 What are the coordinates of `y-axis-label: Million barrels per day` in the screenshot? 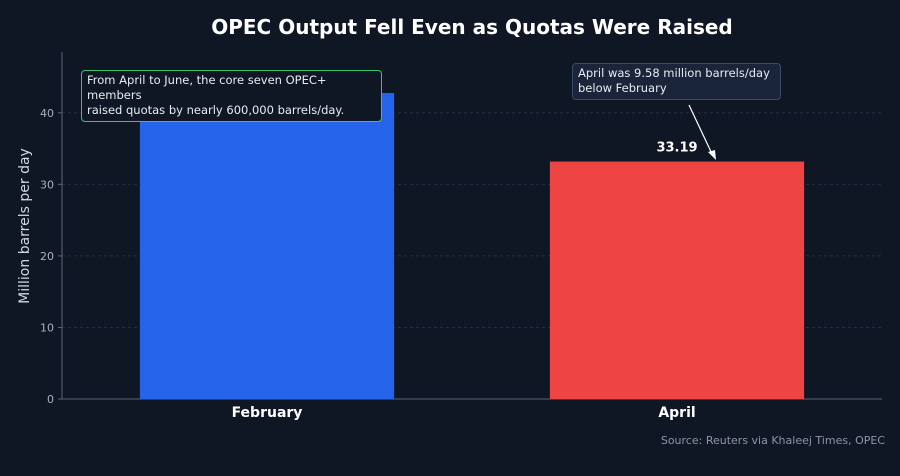 It's located at (25, 226).